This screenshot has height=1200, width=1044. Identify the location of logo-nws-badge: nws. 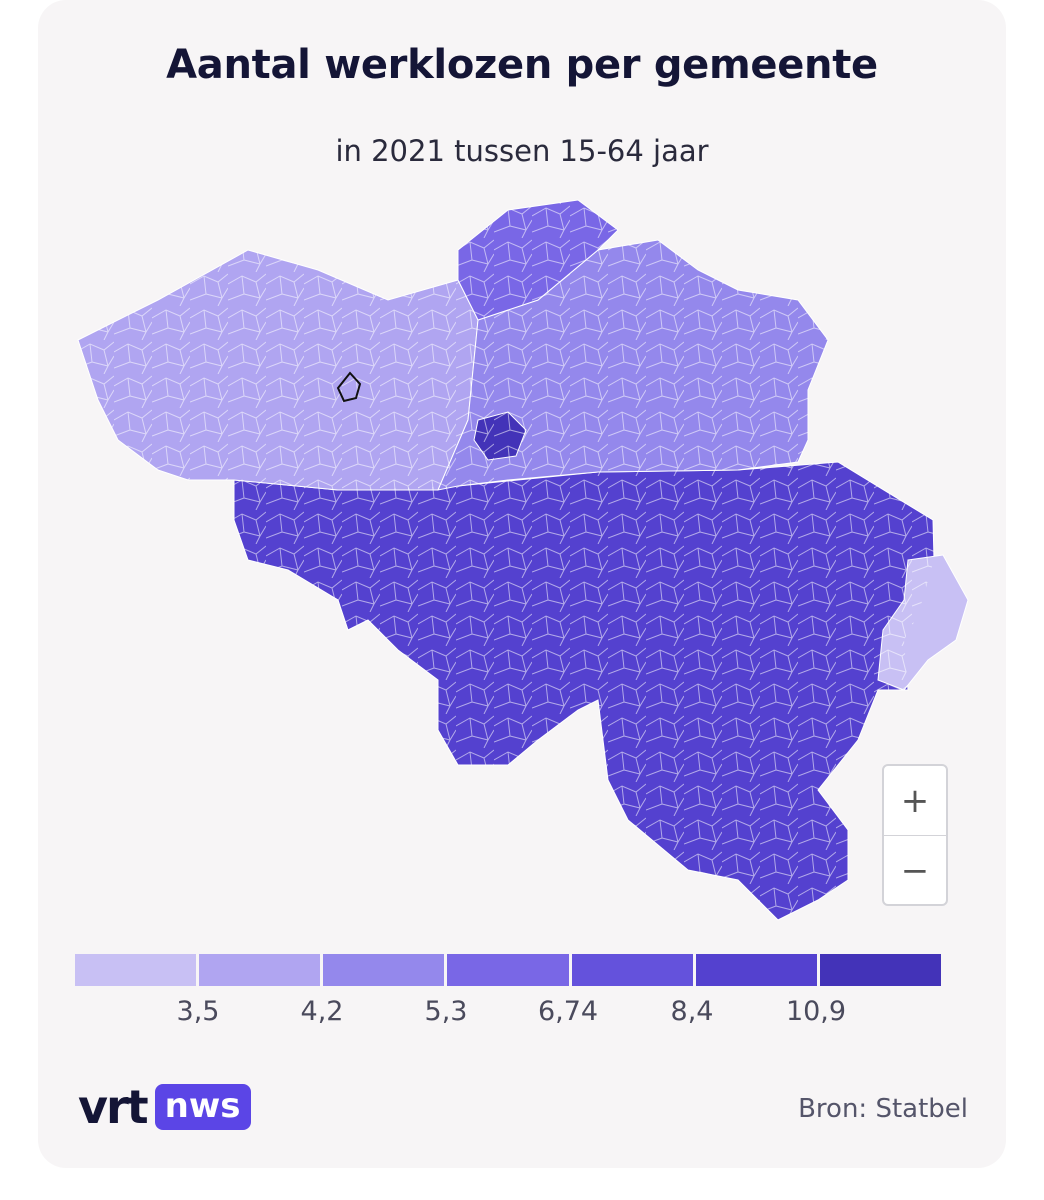
(202, 1107).